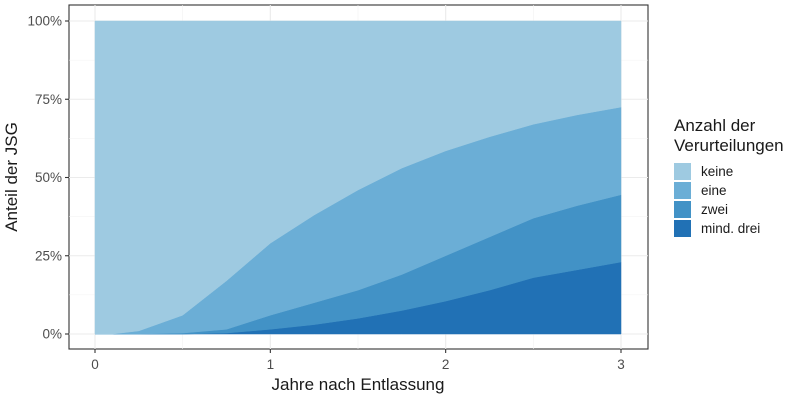  Describe the element at coordinates (52, 334) in the screenshot. I see `y-tick-label: 0%` at that location.